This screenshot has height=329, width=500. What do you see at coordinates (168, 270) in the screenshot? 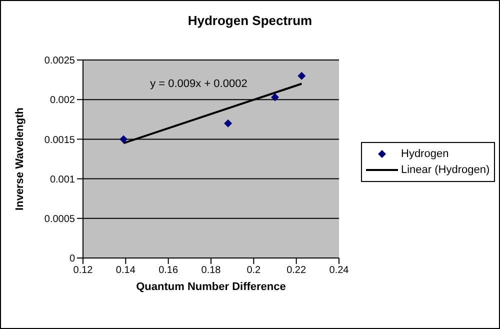
I see `x-tick-label: 0.16` at bounding box center [168, 270].